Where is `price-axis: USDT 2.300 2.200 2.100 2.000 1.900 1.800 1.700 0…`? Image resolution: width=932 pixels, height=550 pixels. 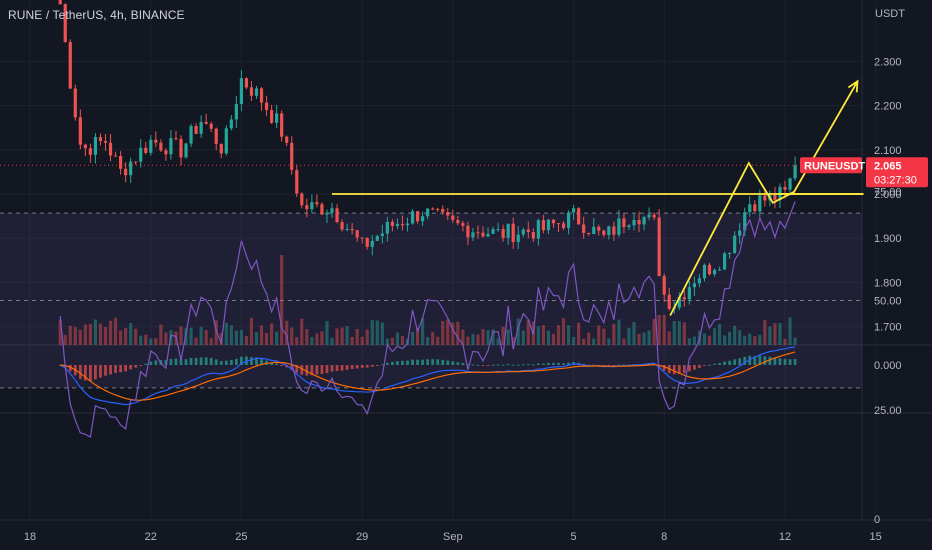
price-axis: USDT 2.300 2.200 2.100 2.000 1.900 1.800 1.700 0… is located at coordinates (864, 267).